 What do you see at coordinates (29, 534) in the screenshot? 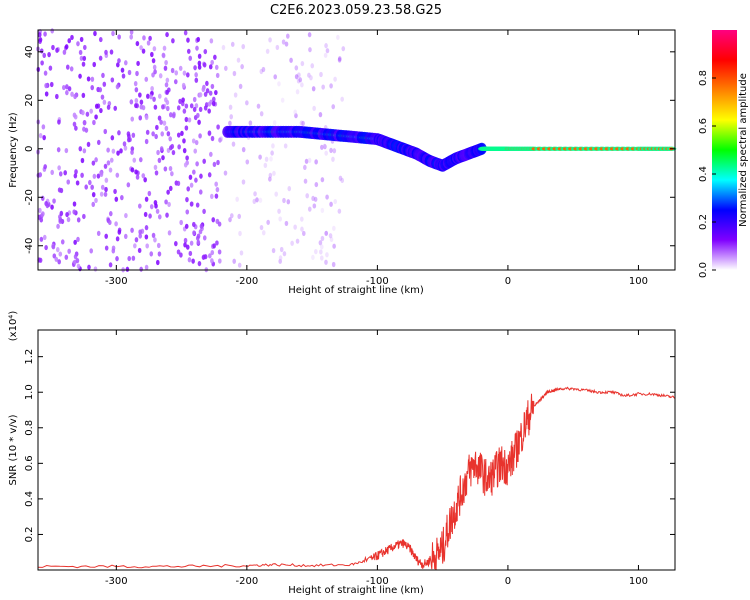
I see `snr-y-tick-label-0: 0.2` at bounding box center [29, 534].